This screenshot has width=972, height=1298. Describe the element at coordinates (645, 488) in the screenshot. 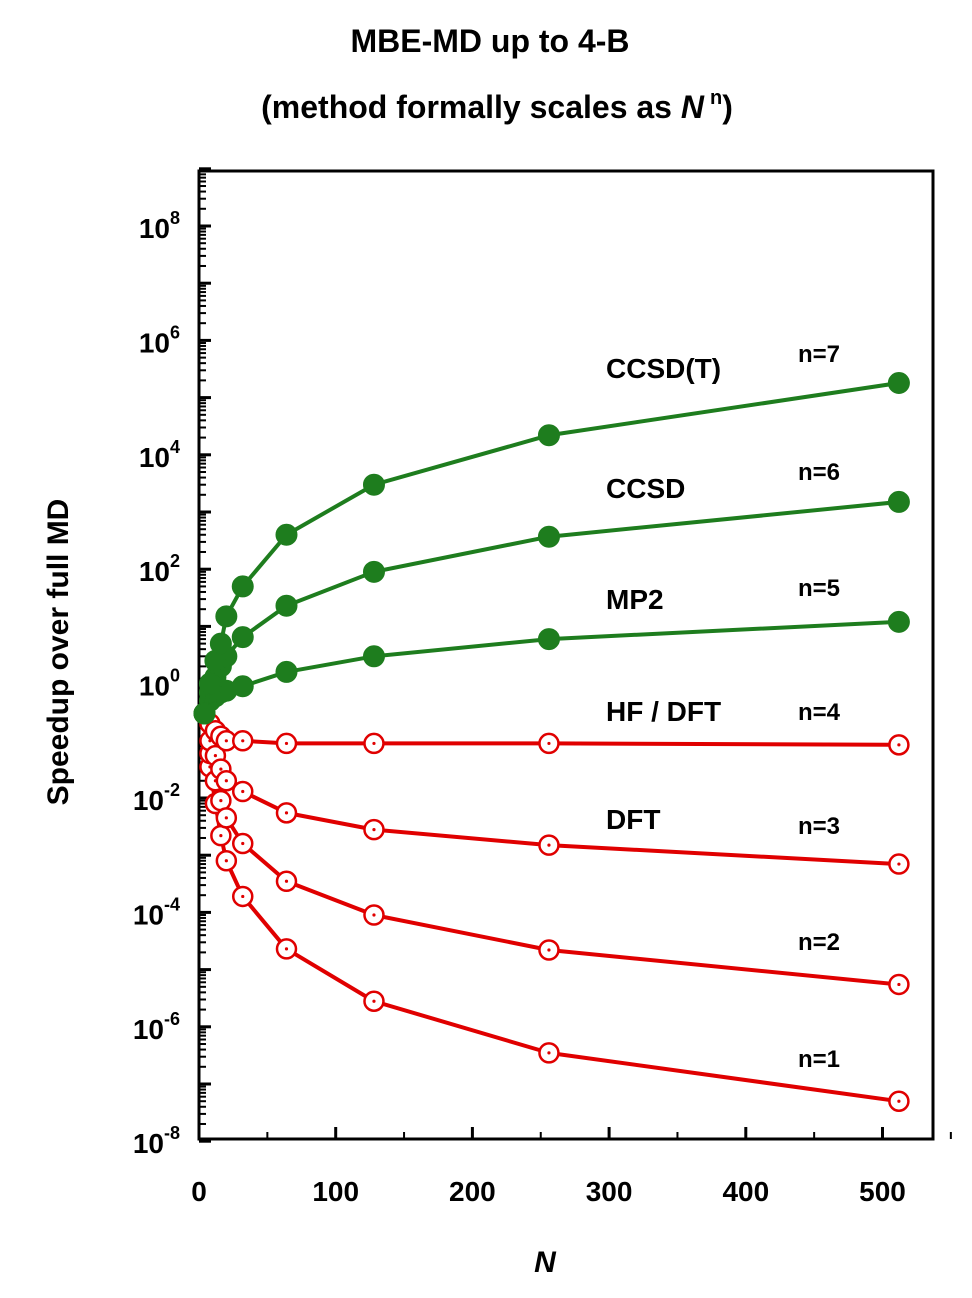

I see `method-label: CCSD` at that location.